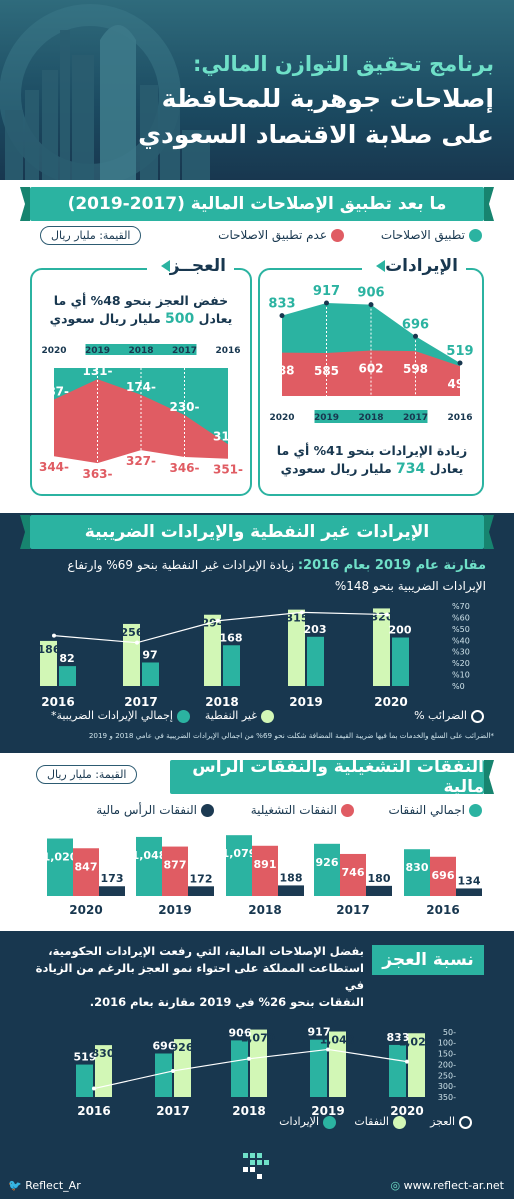 The height and width of the screenshot is (1199, 514). Describe the element at coordinates (327, 1111) in the screenshot. I see `ratio-year-label: 2019` at that location.